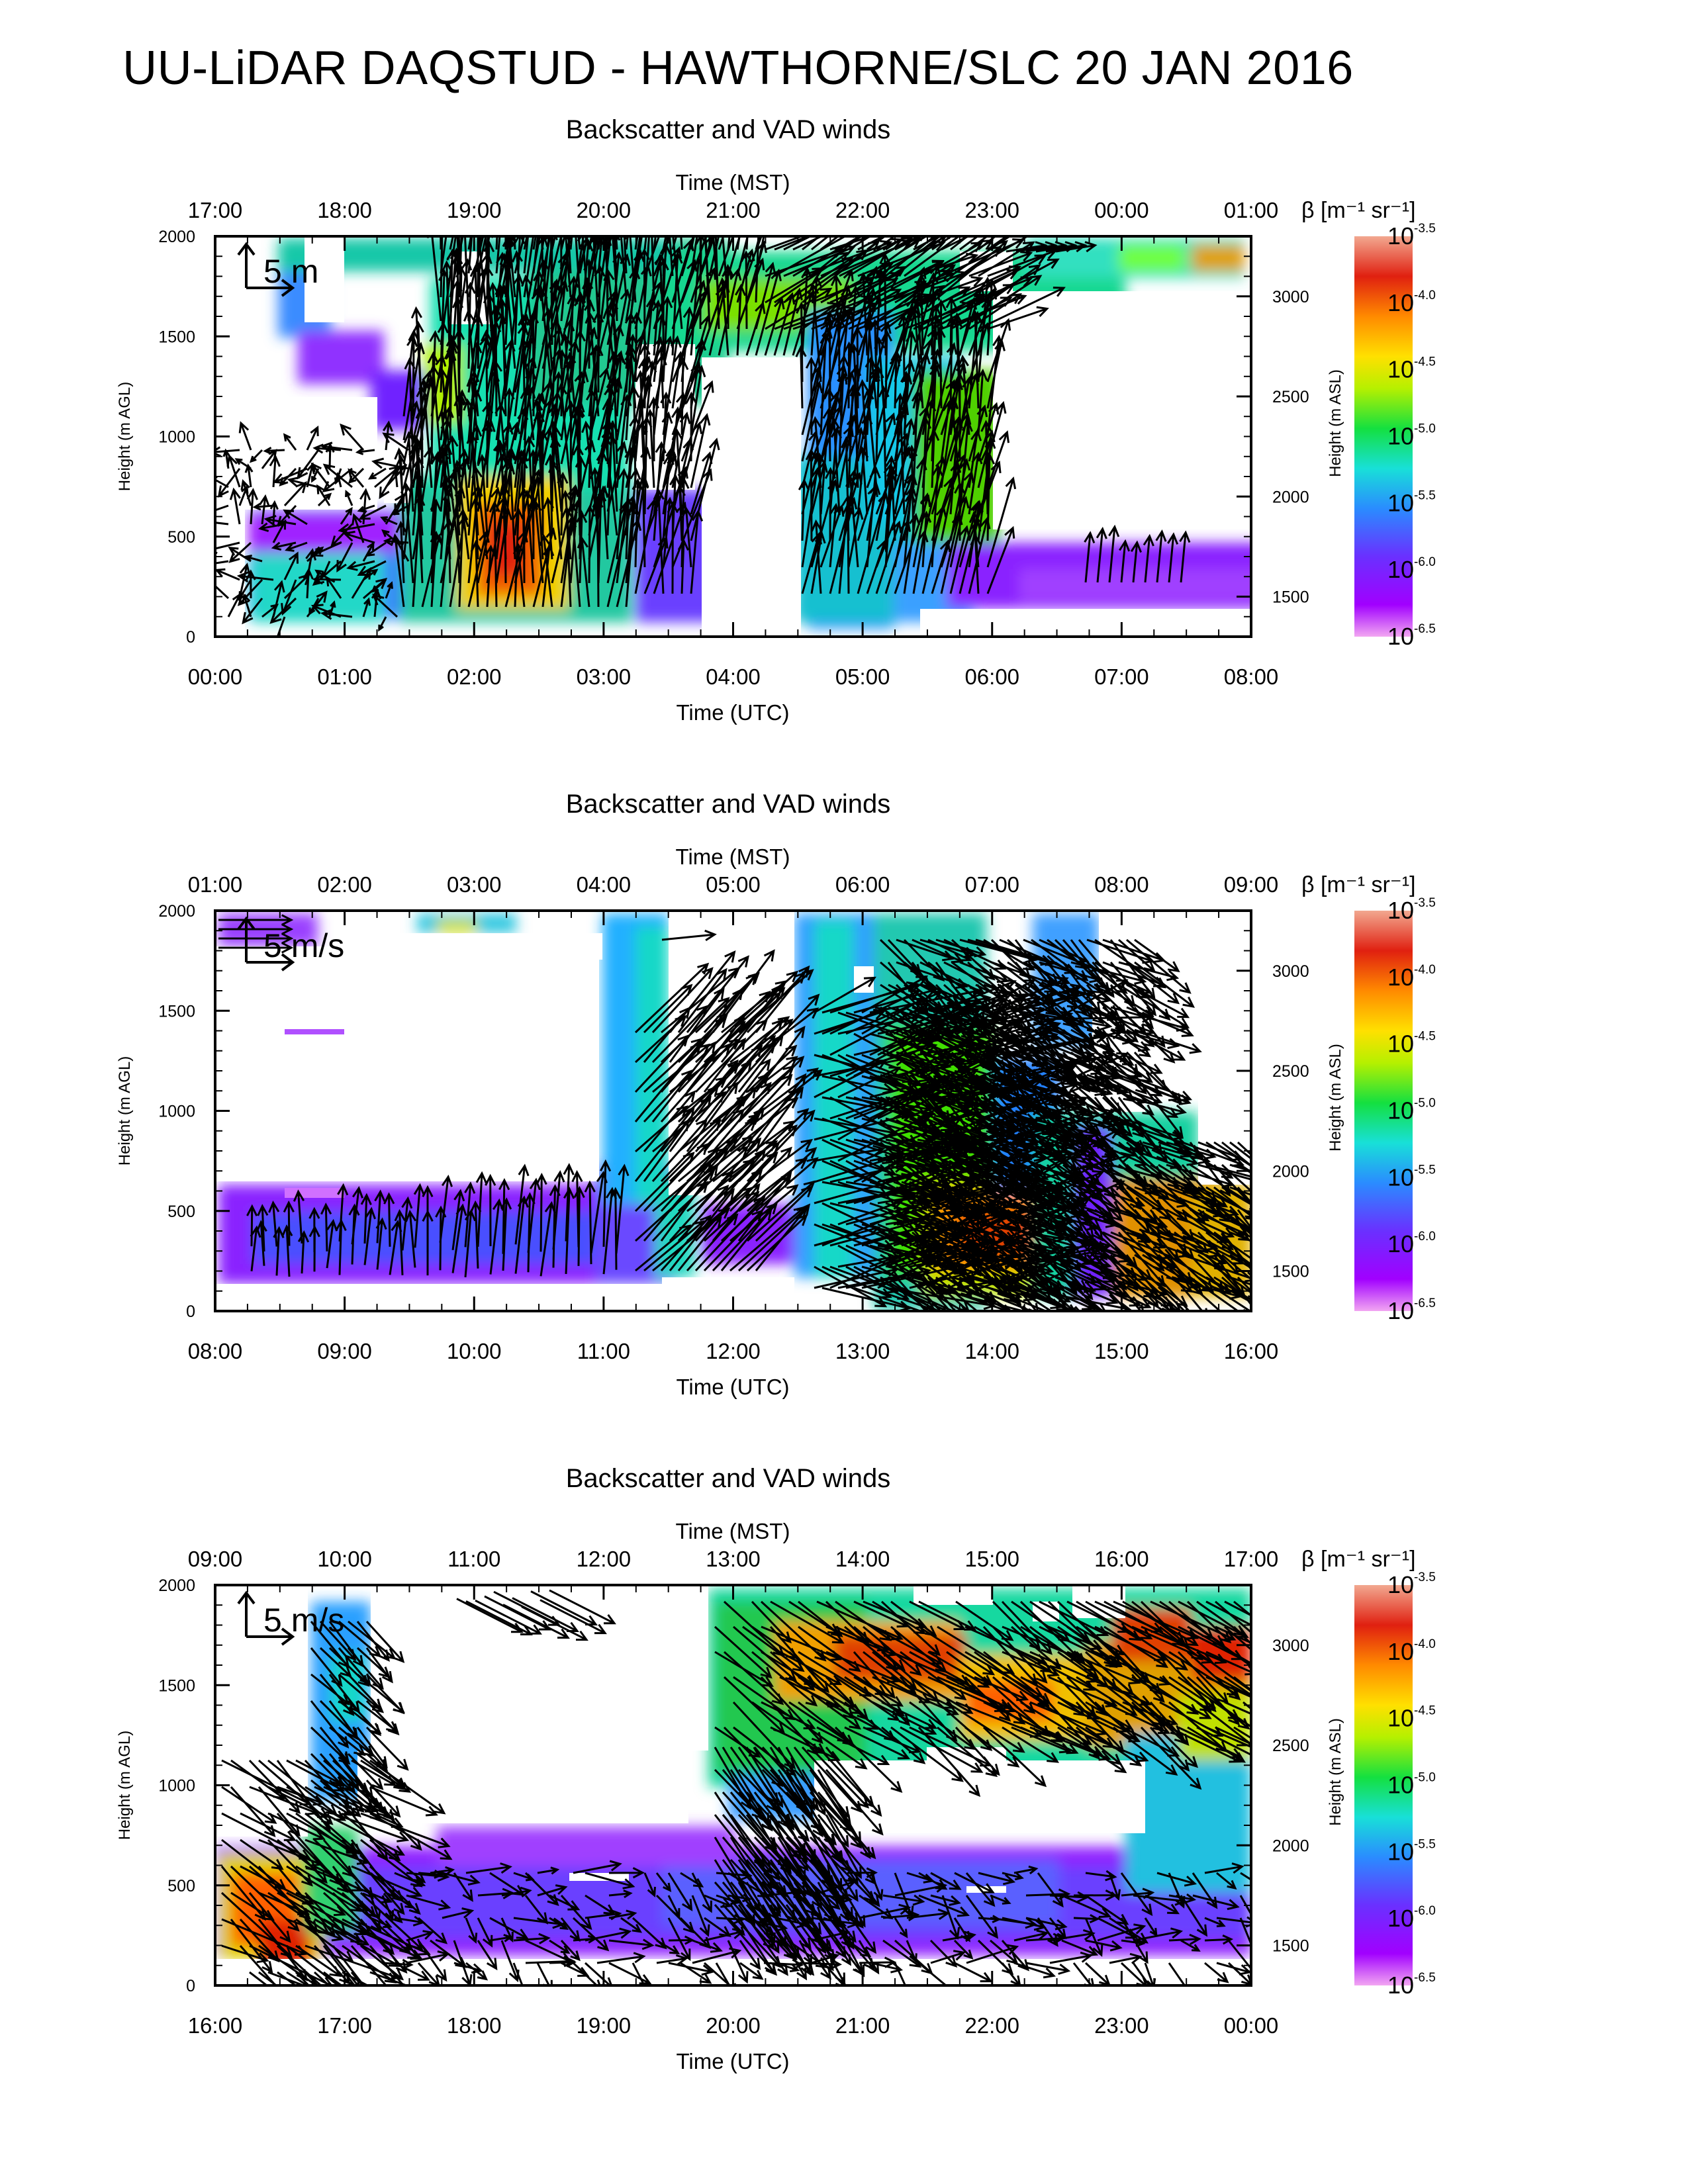 This screenshot has width=1688, height=2184. What do you see at coordinates (290, 1618) in the screenshot?
I see `scale-arrow: 5 m/s` at bounding box center [290, 1618].